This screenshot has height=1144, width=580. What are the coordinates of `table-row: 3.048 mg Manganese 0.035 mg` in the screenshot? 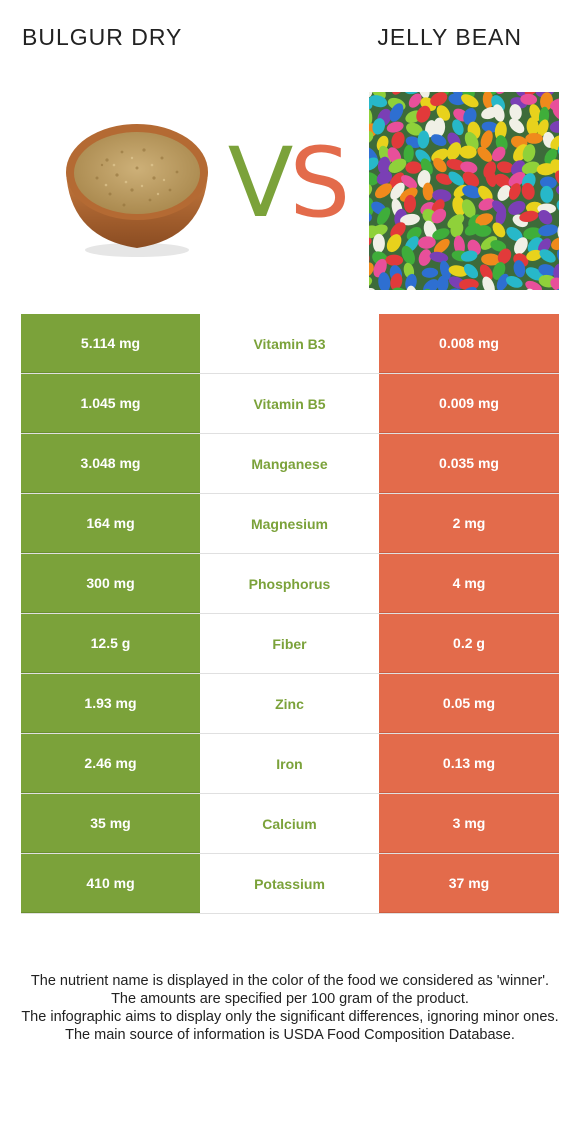 It's located at (290, 464).